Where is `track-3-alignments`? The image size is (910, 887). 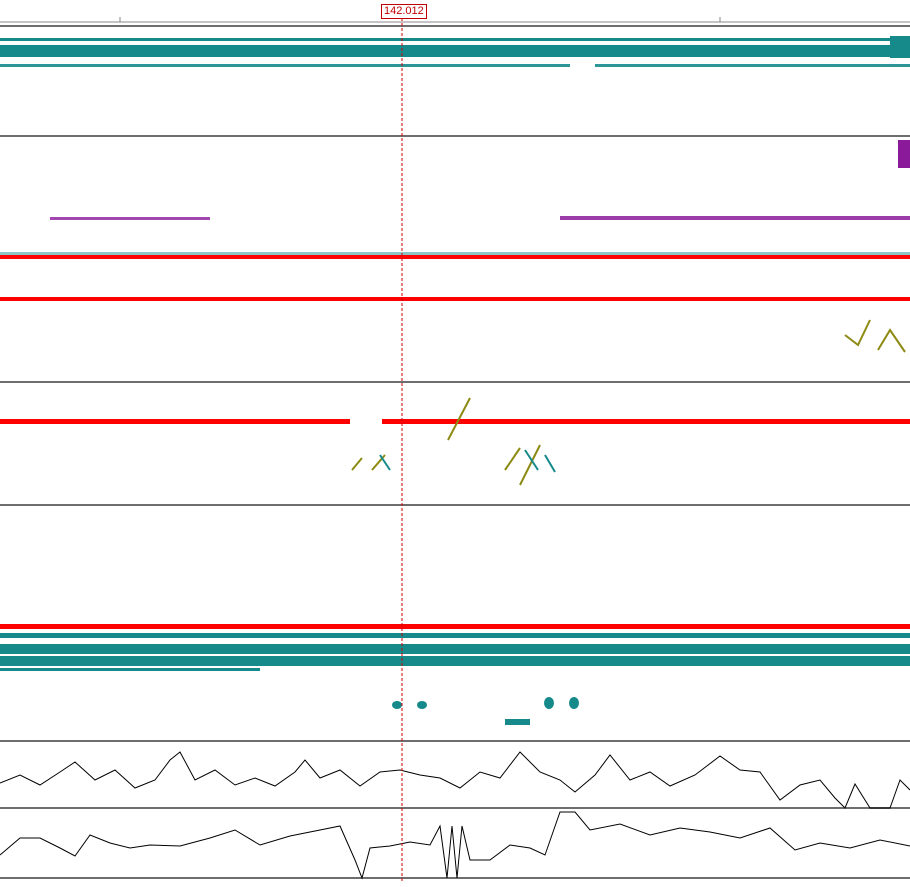
track-3-alignments is located at coordinates (455, 441).